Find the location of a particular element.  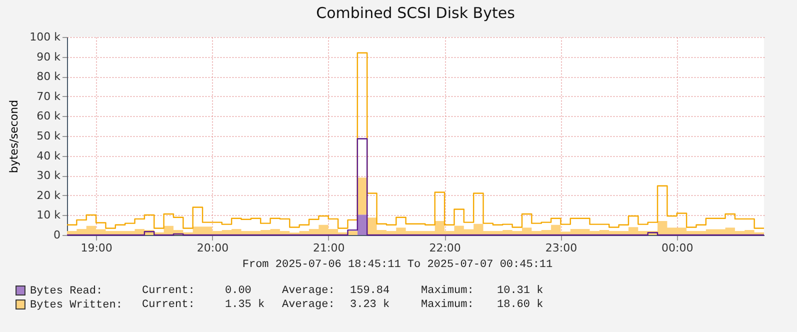

y-tick-label: 30 k is located at coordinates (49, 175).